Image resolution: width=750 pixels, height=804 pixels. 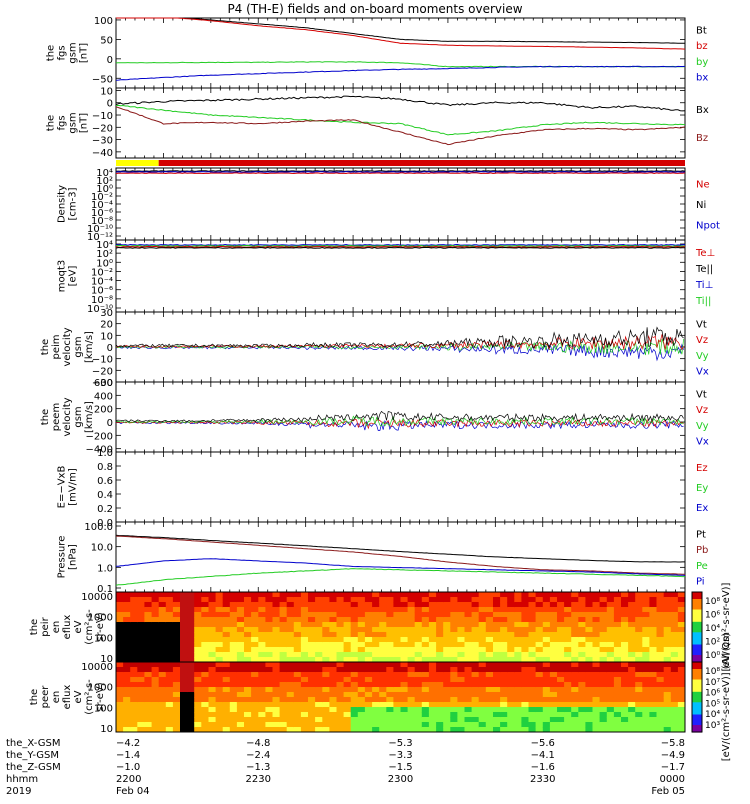 What do you see at coordinates (400, 567) in the screenshot?
I see `series-Pi` at bounding box center [400, 567].